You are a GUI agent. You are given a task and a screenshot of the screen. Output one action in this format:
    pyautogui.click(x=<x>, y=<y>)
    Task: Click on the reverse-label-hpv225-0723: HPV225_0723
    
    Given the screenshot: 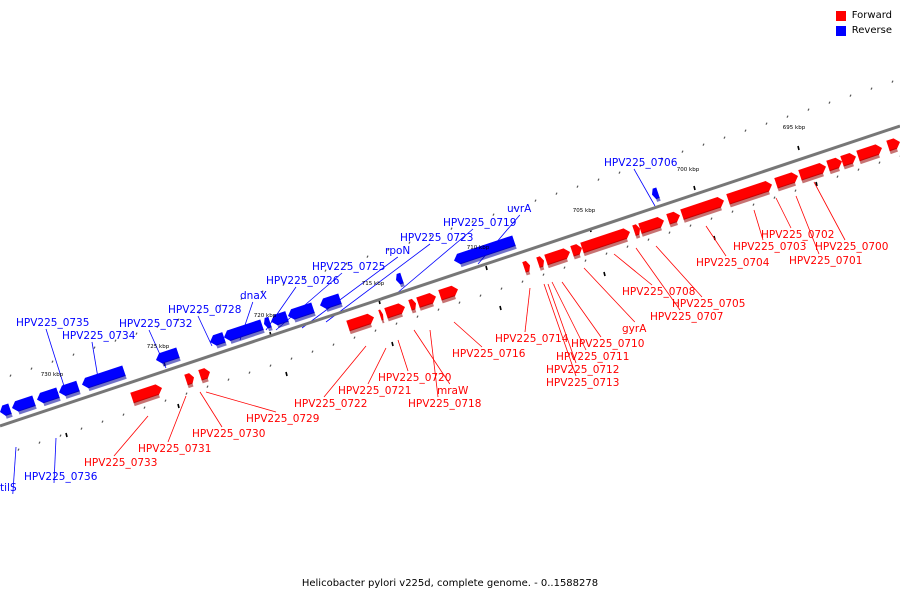 What is the action you would take?
    pyautogui.click(x=436, y=238)
    